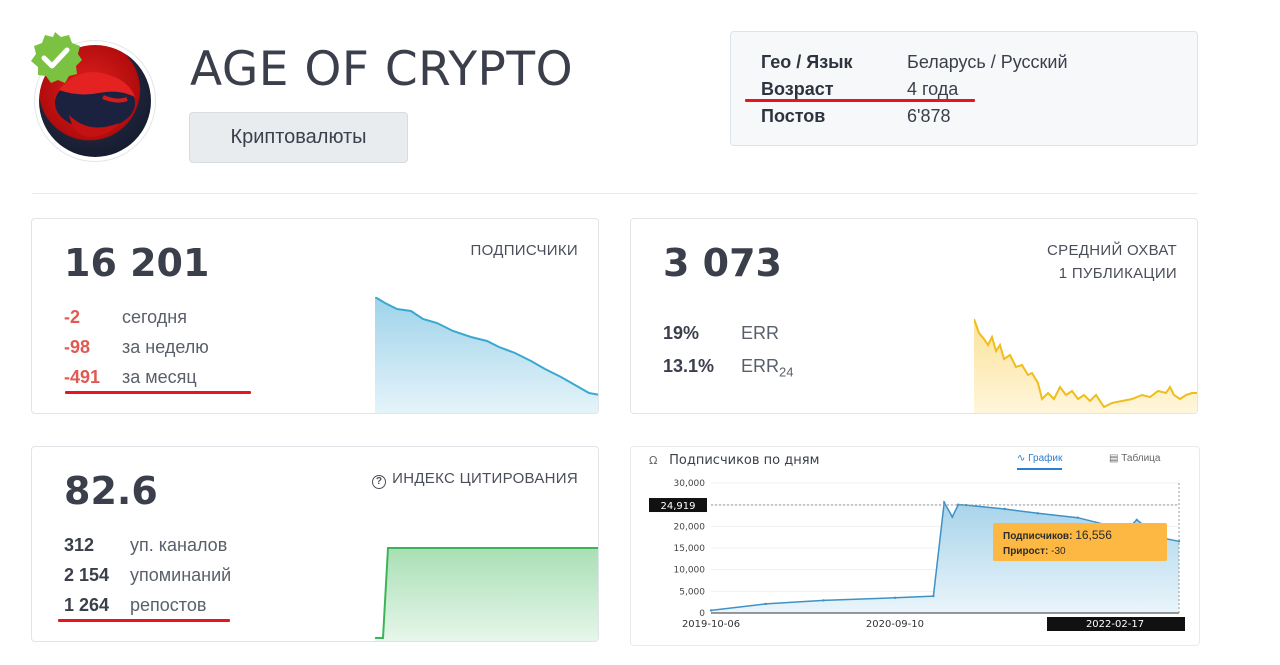 The width and height of the screenshot is (1280, 665). I want to click on subscribers-sparkline, so click(486, 355).